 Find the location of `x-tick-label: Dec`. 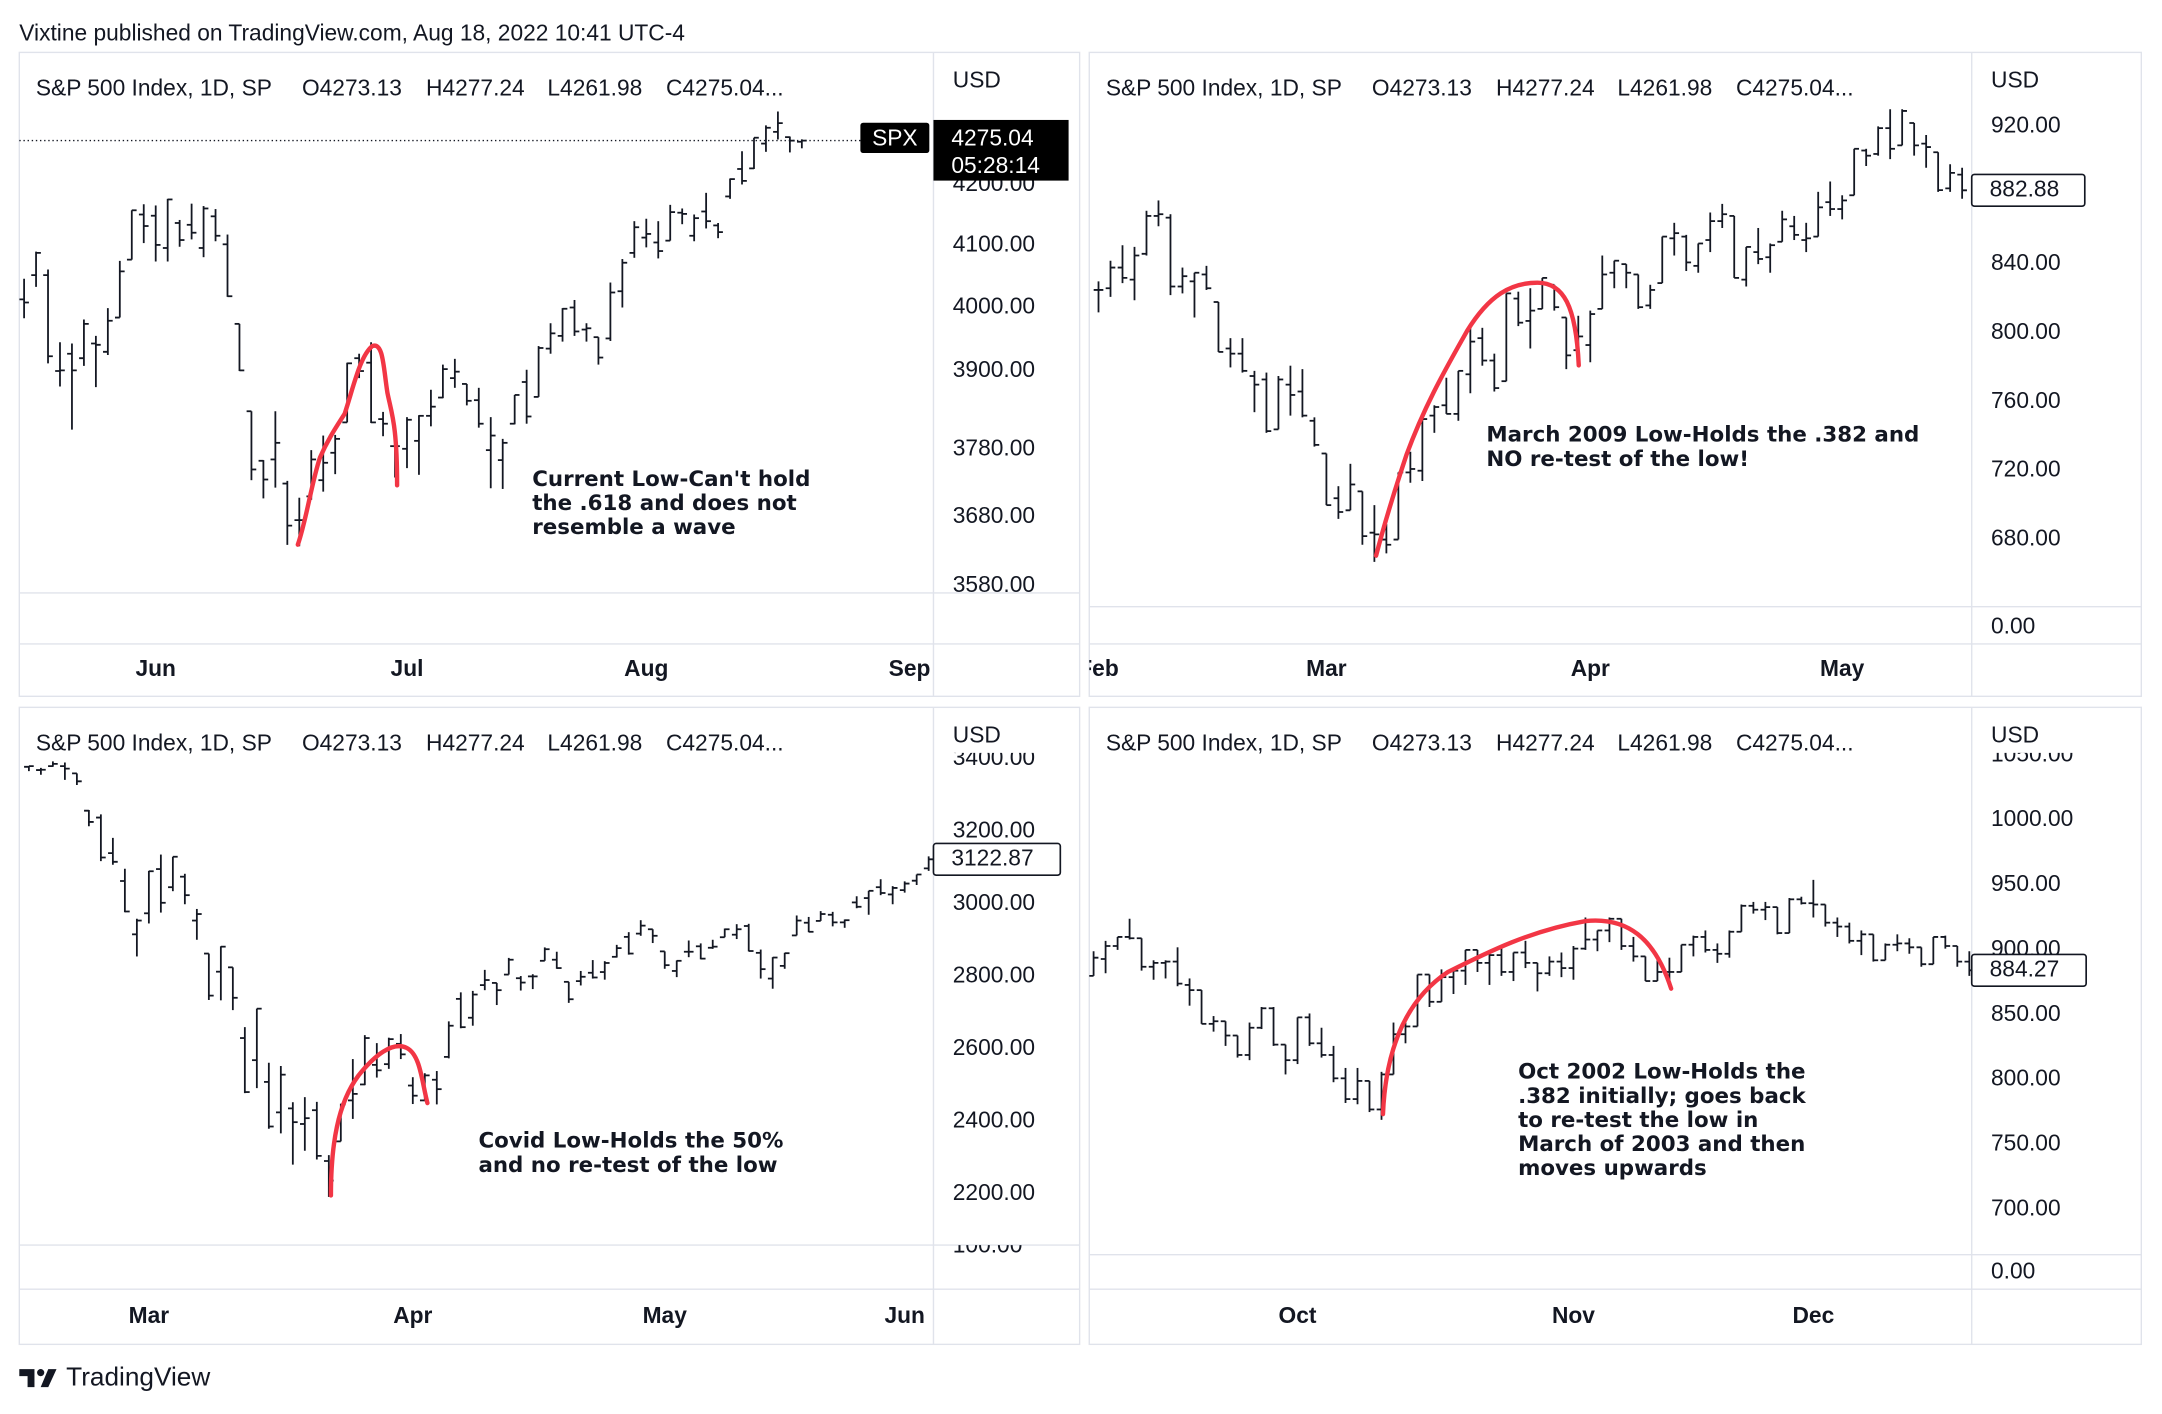

x-tick-label: Dec is located at coordinates (1814, 1315).